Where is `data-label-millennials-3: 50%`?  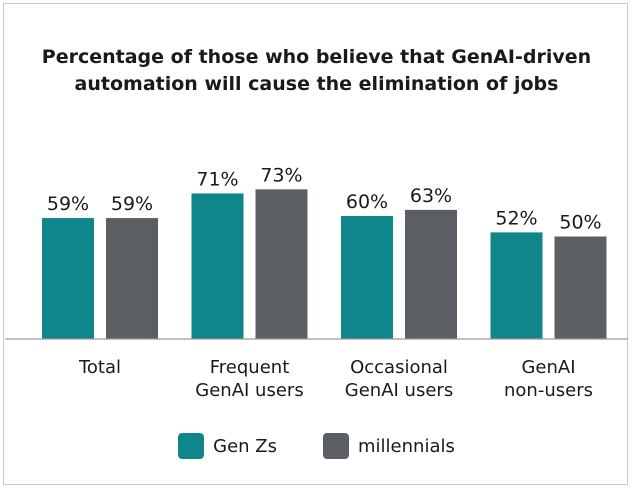
data-label-millennials-3: 50% is located at coordinates (580, 223).